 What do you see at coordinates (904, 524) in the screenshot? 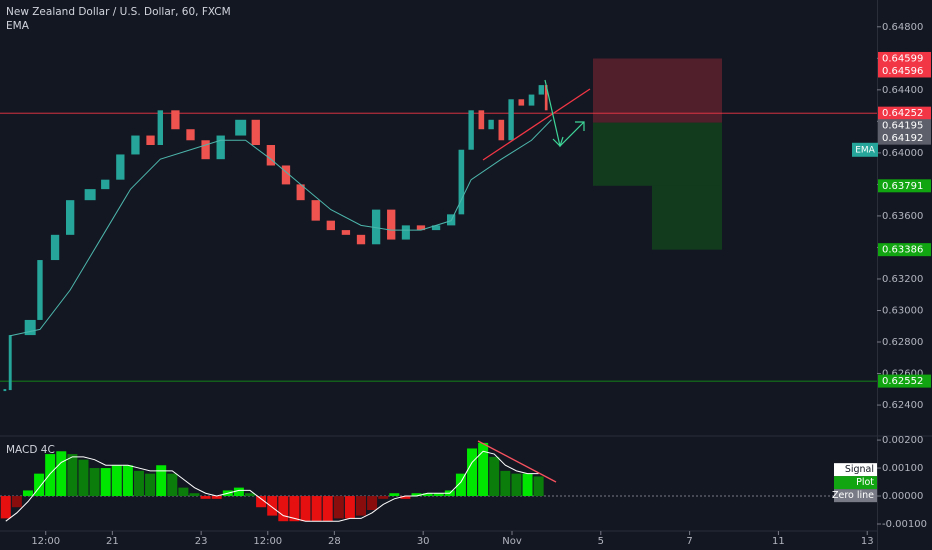
I see `y-tick-label: -0.00100` at bounding box center [904, 524].